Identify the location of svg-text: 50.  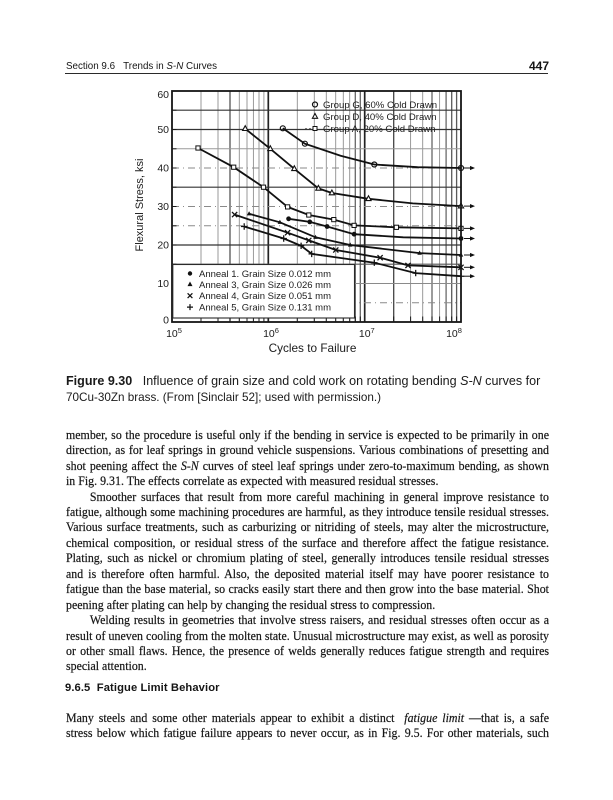
(163, 130).